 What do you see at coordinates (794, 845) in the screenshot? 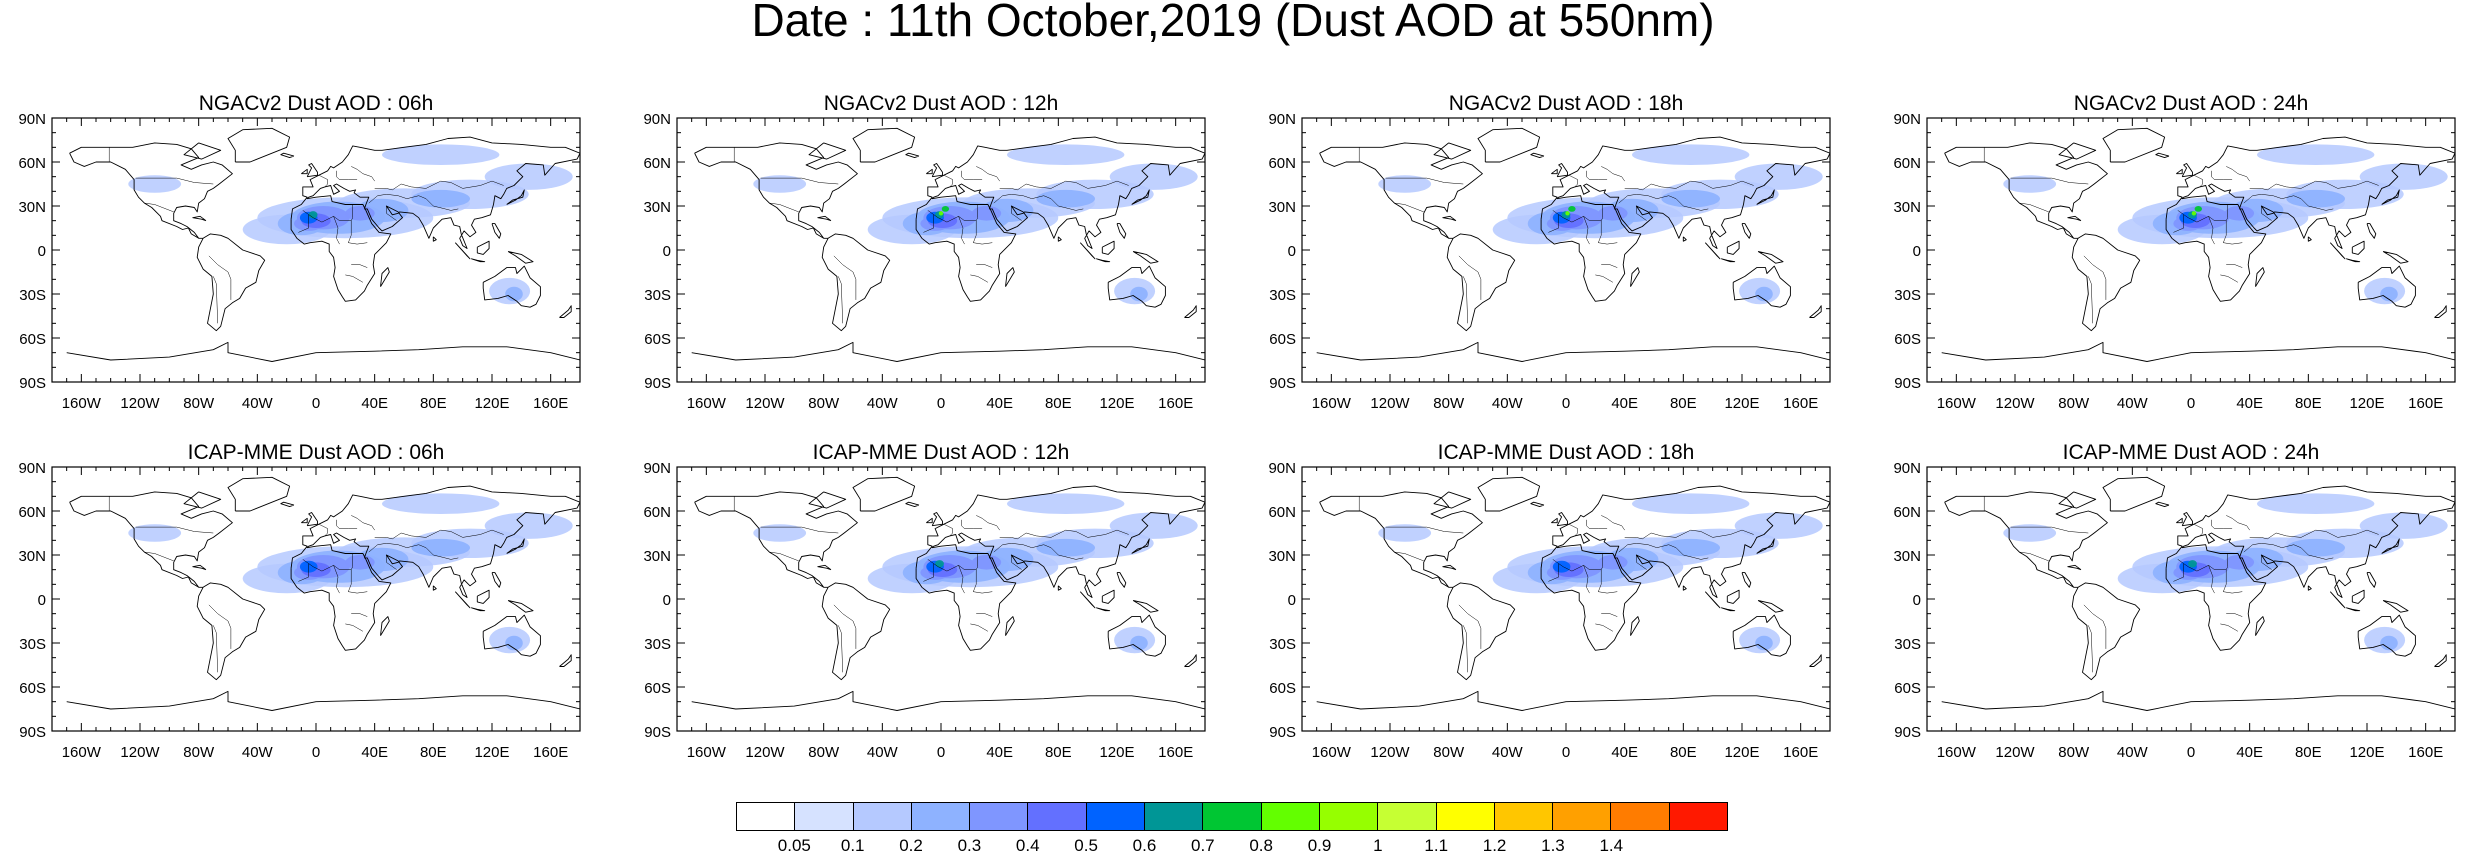
I see `colorbar-label: 0.05` at bounding box center [794, 845].